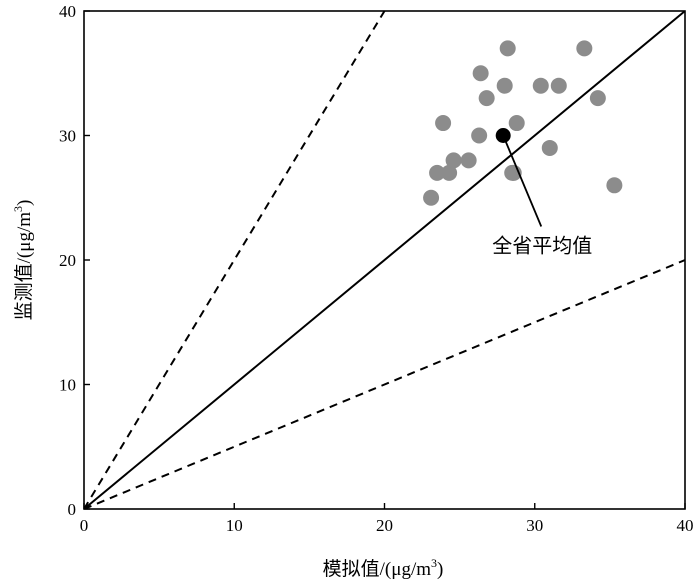 Image resolution: width=700 pixels, height=582 pixels. I want to click on y-tick-label-4: 40, so click(67, 11).